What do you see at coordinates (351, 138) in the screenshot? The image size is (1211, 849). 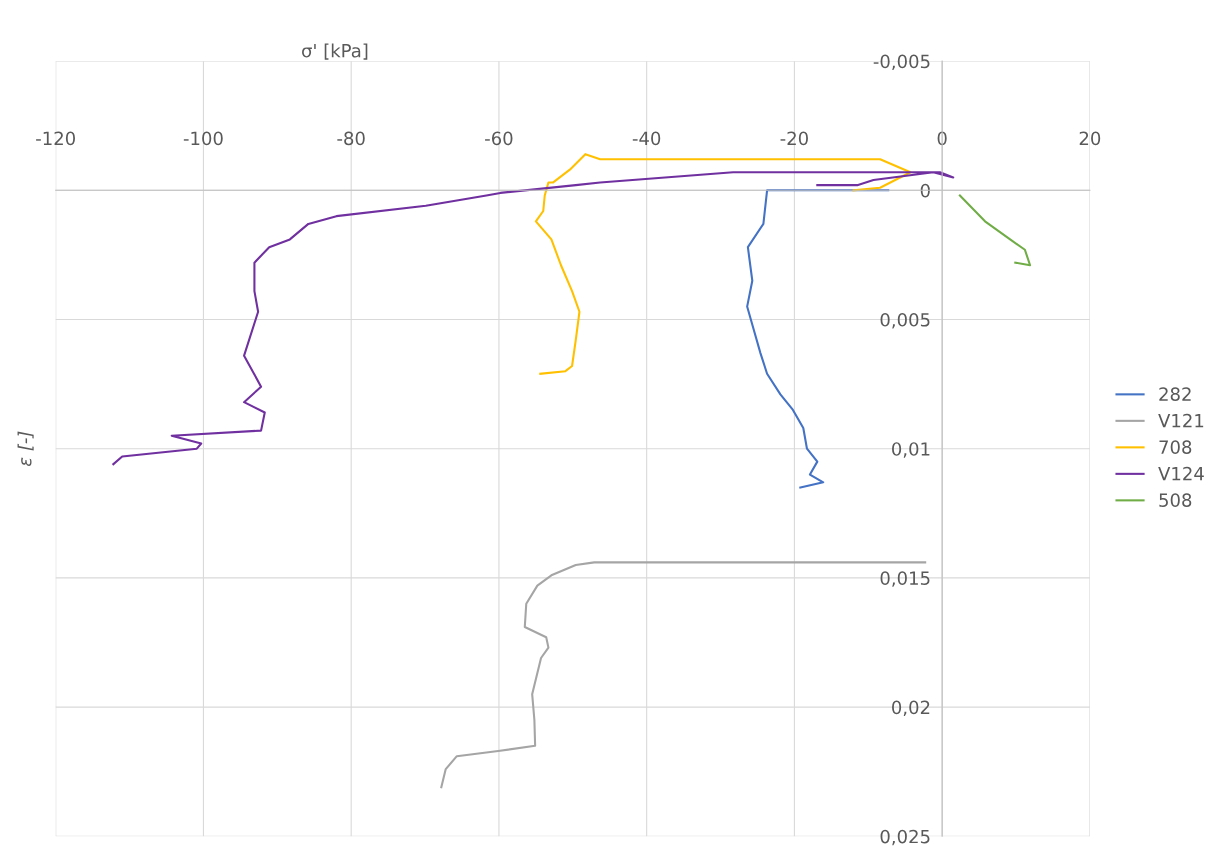 I see `x-tick-label: -80` at bounding box center [351, 138].